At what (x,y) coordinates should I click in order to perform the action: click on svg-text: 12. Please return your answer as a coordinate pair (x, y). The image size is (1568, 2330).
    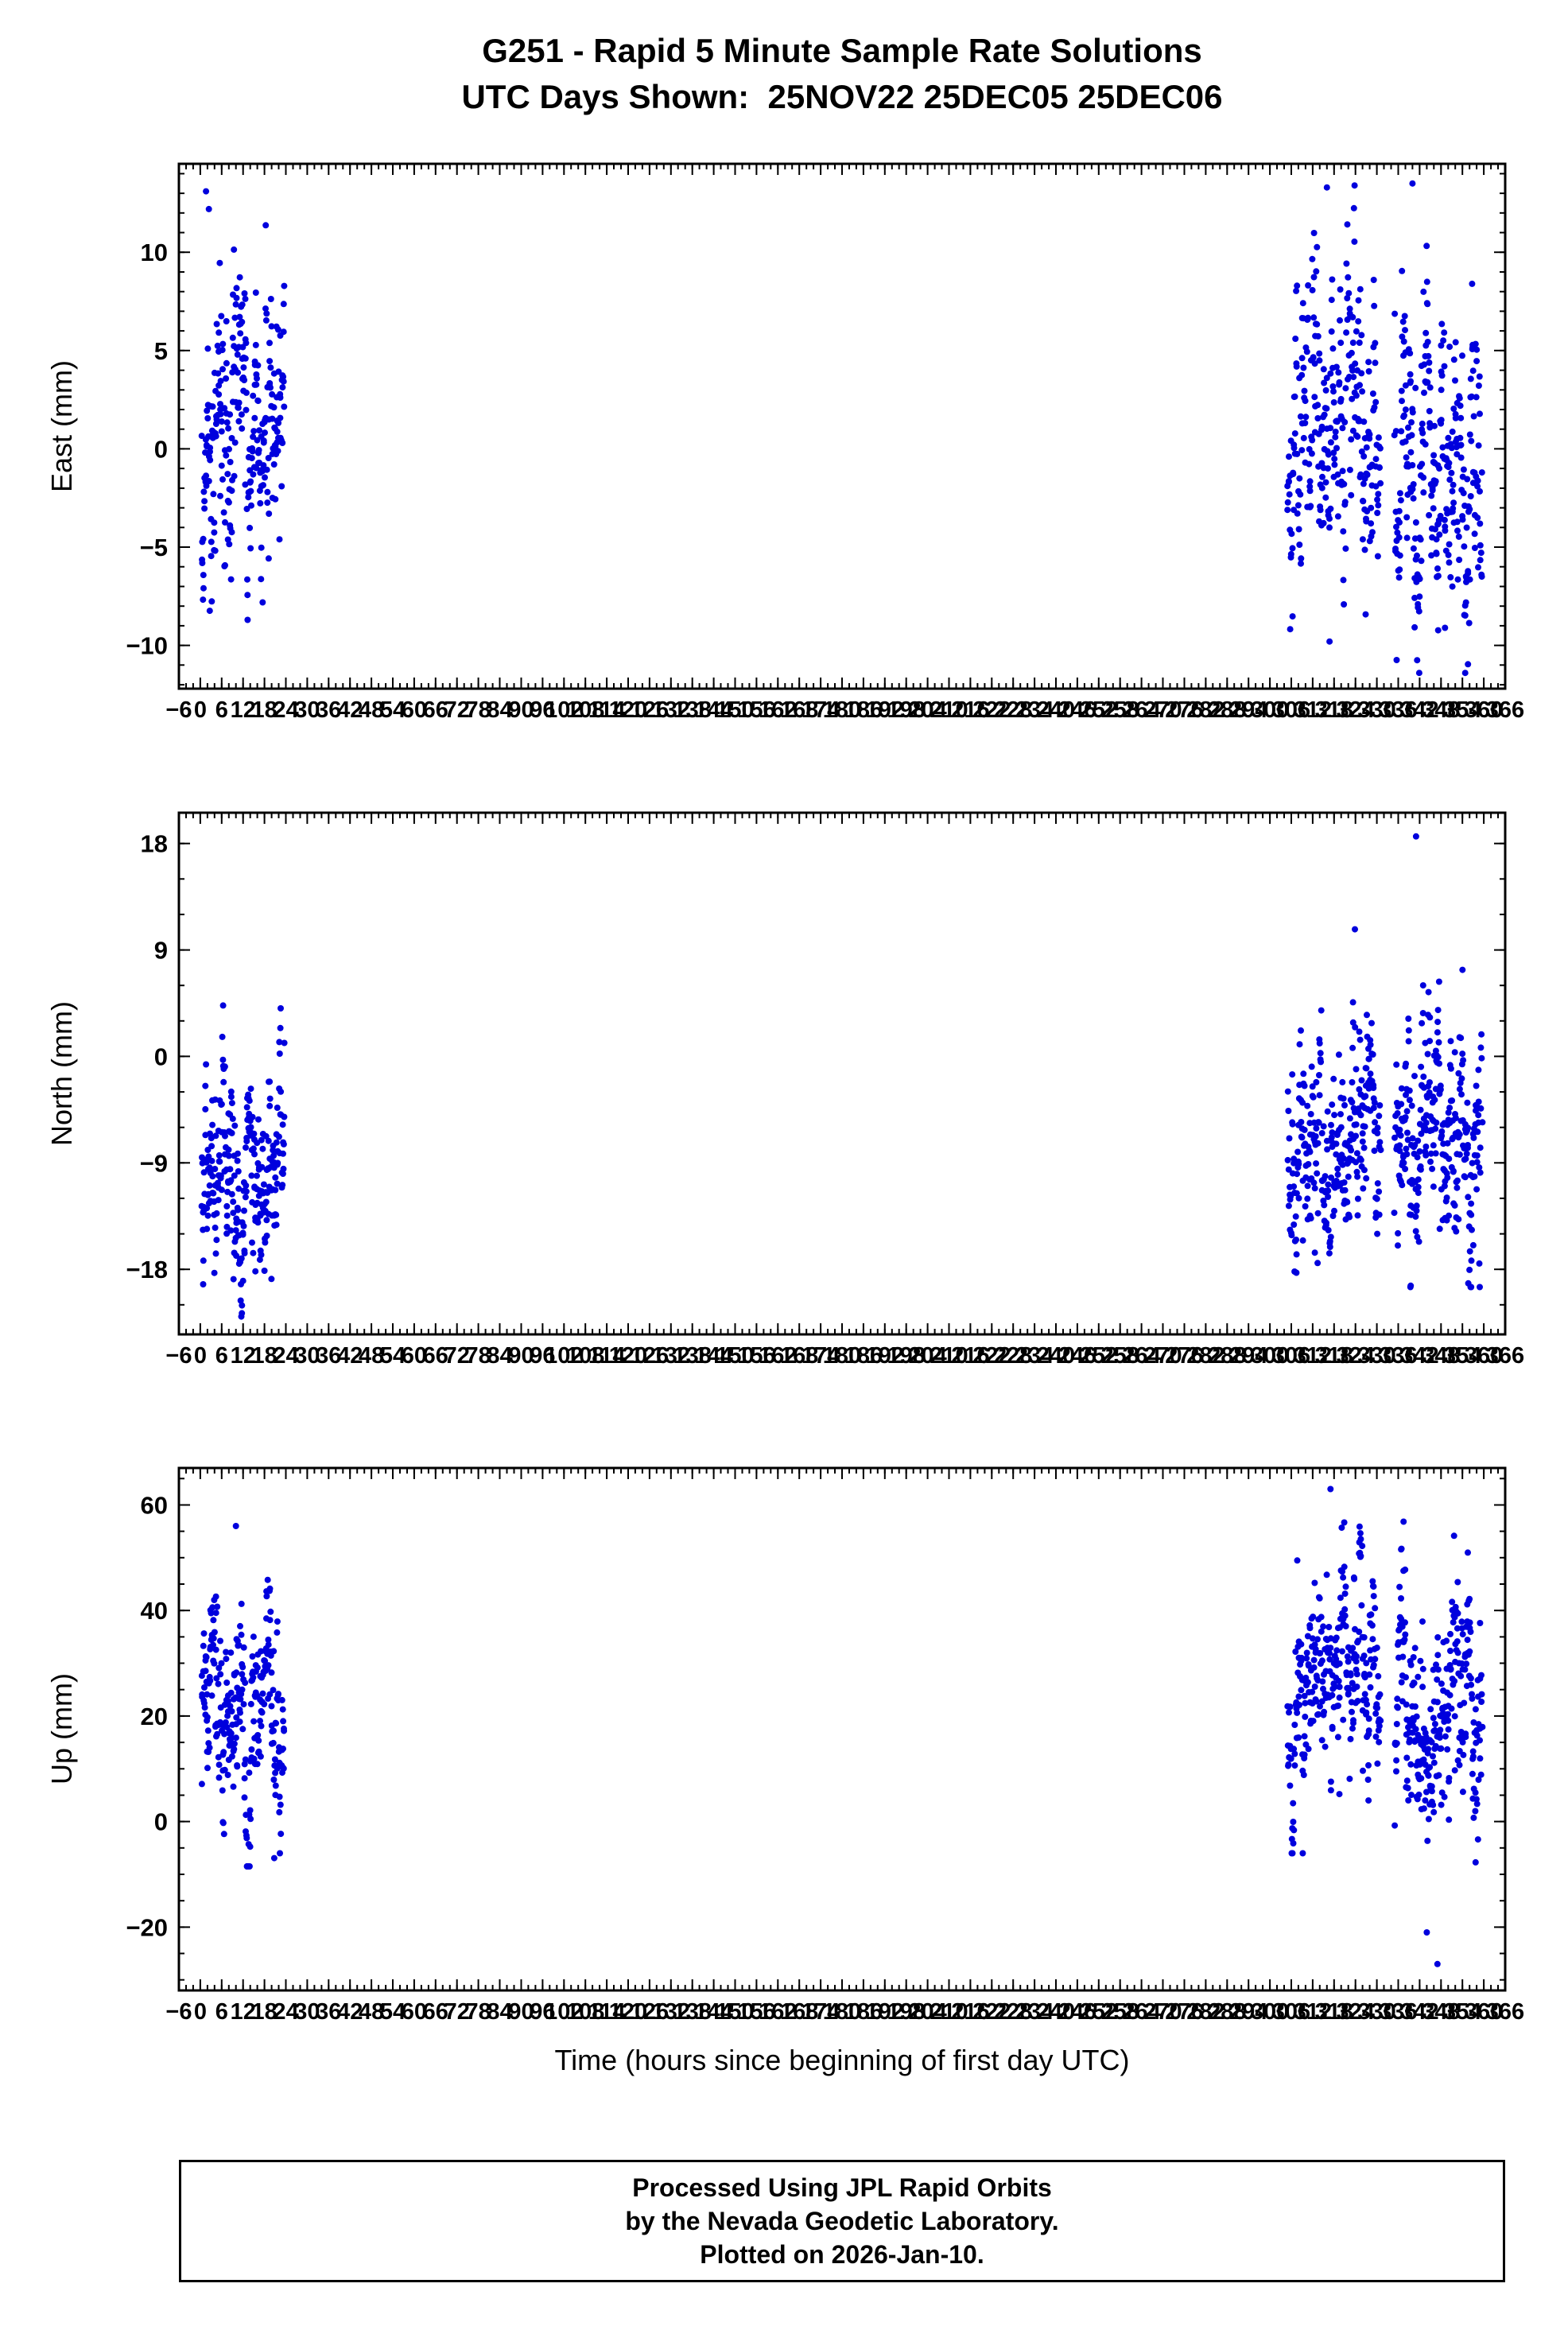
    Looking at the image, I should click on (243, 1356).